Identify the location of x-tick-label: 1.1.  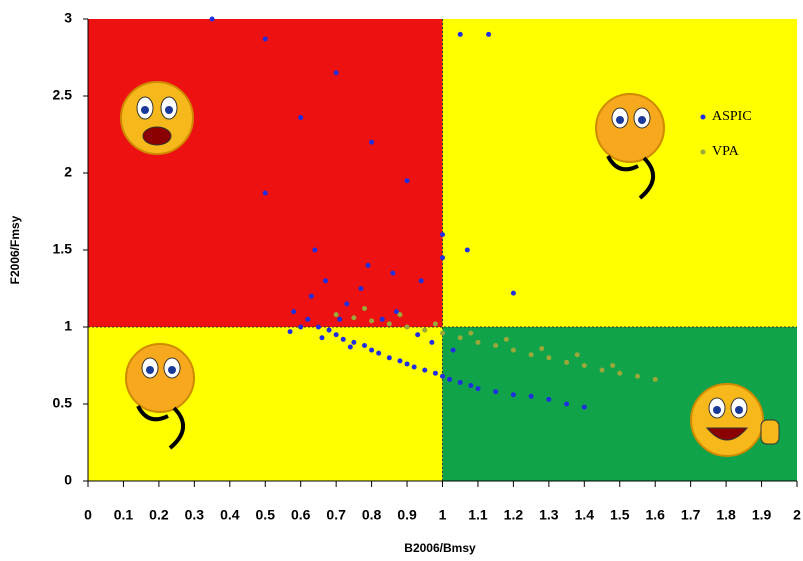
(478, 515).